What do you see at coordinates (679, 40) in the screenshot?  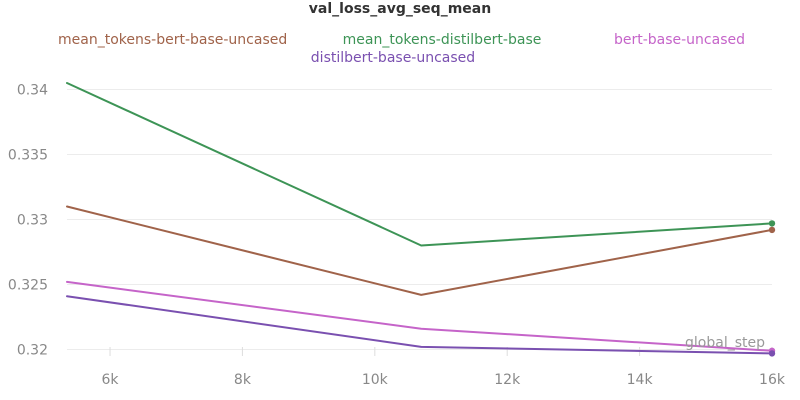 I see `legend-entry-bert-base-uncased: bert-base-uncased` at bounding box center [679, 40].